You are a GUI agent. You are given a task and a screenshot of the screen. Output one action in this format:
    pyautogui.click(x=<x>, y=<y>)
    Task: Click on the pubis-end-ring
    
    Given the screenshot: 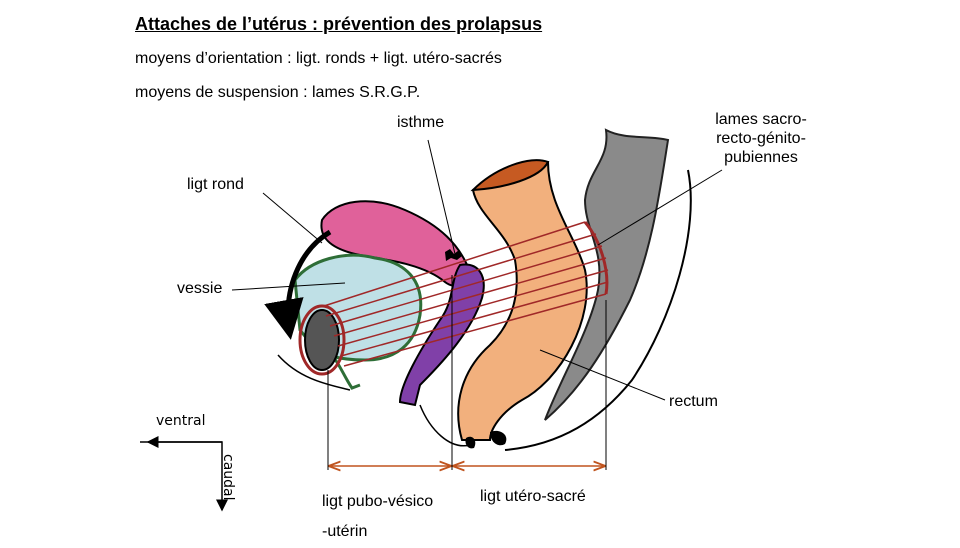 What is the action you would take?
    pyautogui.click(x=322, y=340)
    